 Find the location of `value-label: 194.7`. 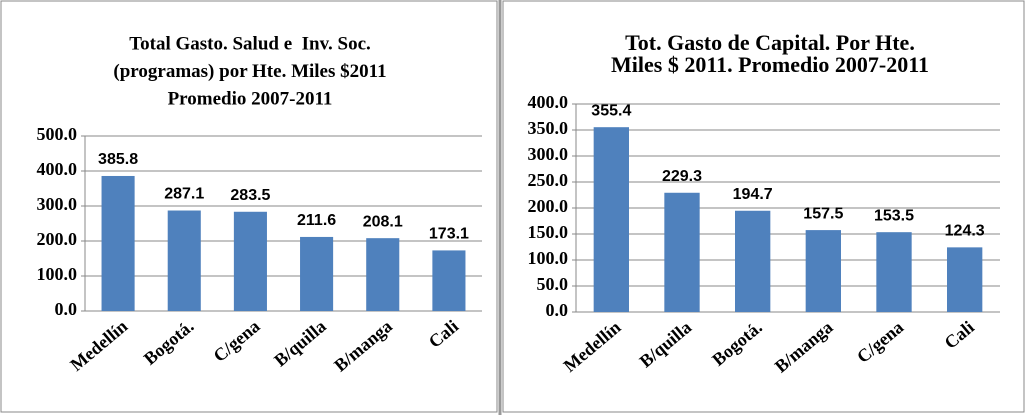

value-label: 194.7 is located at coordinates (753, 194).